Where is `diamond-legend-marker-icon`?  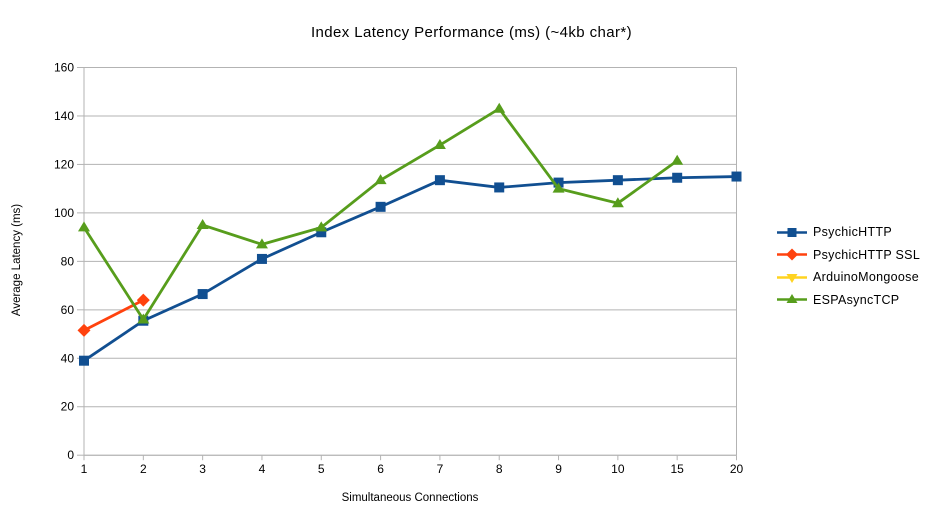 diamond-legend-marker-icon is located at coordinates (792, 254).